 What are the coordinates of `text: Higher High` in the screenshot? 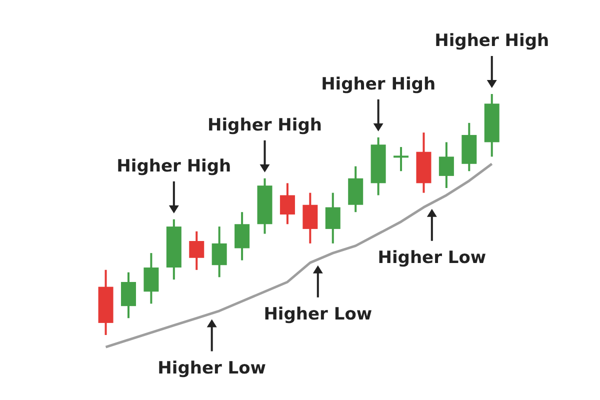 It's located at (492, 41).